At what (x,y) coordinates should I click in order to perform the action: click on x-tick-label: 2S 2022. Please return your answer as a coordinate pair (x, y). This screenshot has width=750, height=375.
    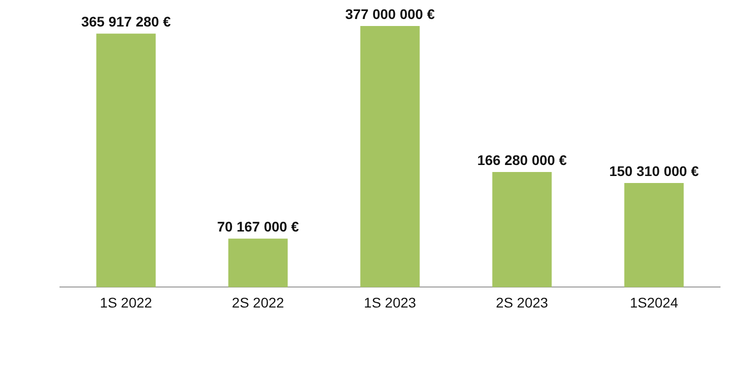
    Looking at the image, I should click on (258, 302).